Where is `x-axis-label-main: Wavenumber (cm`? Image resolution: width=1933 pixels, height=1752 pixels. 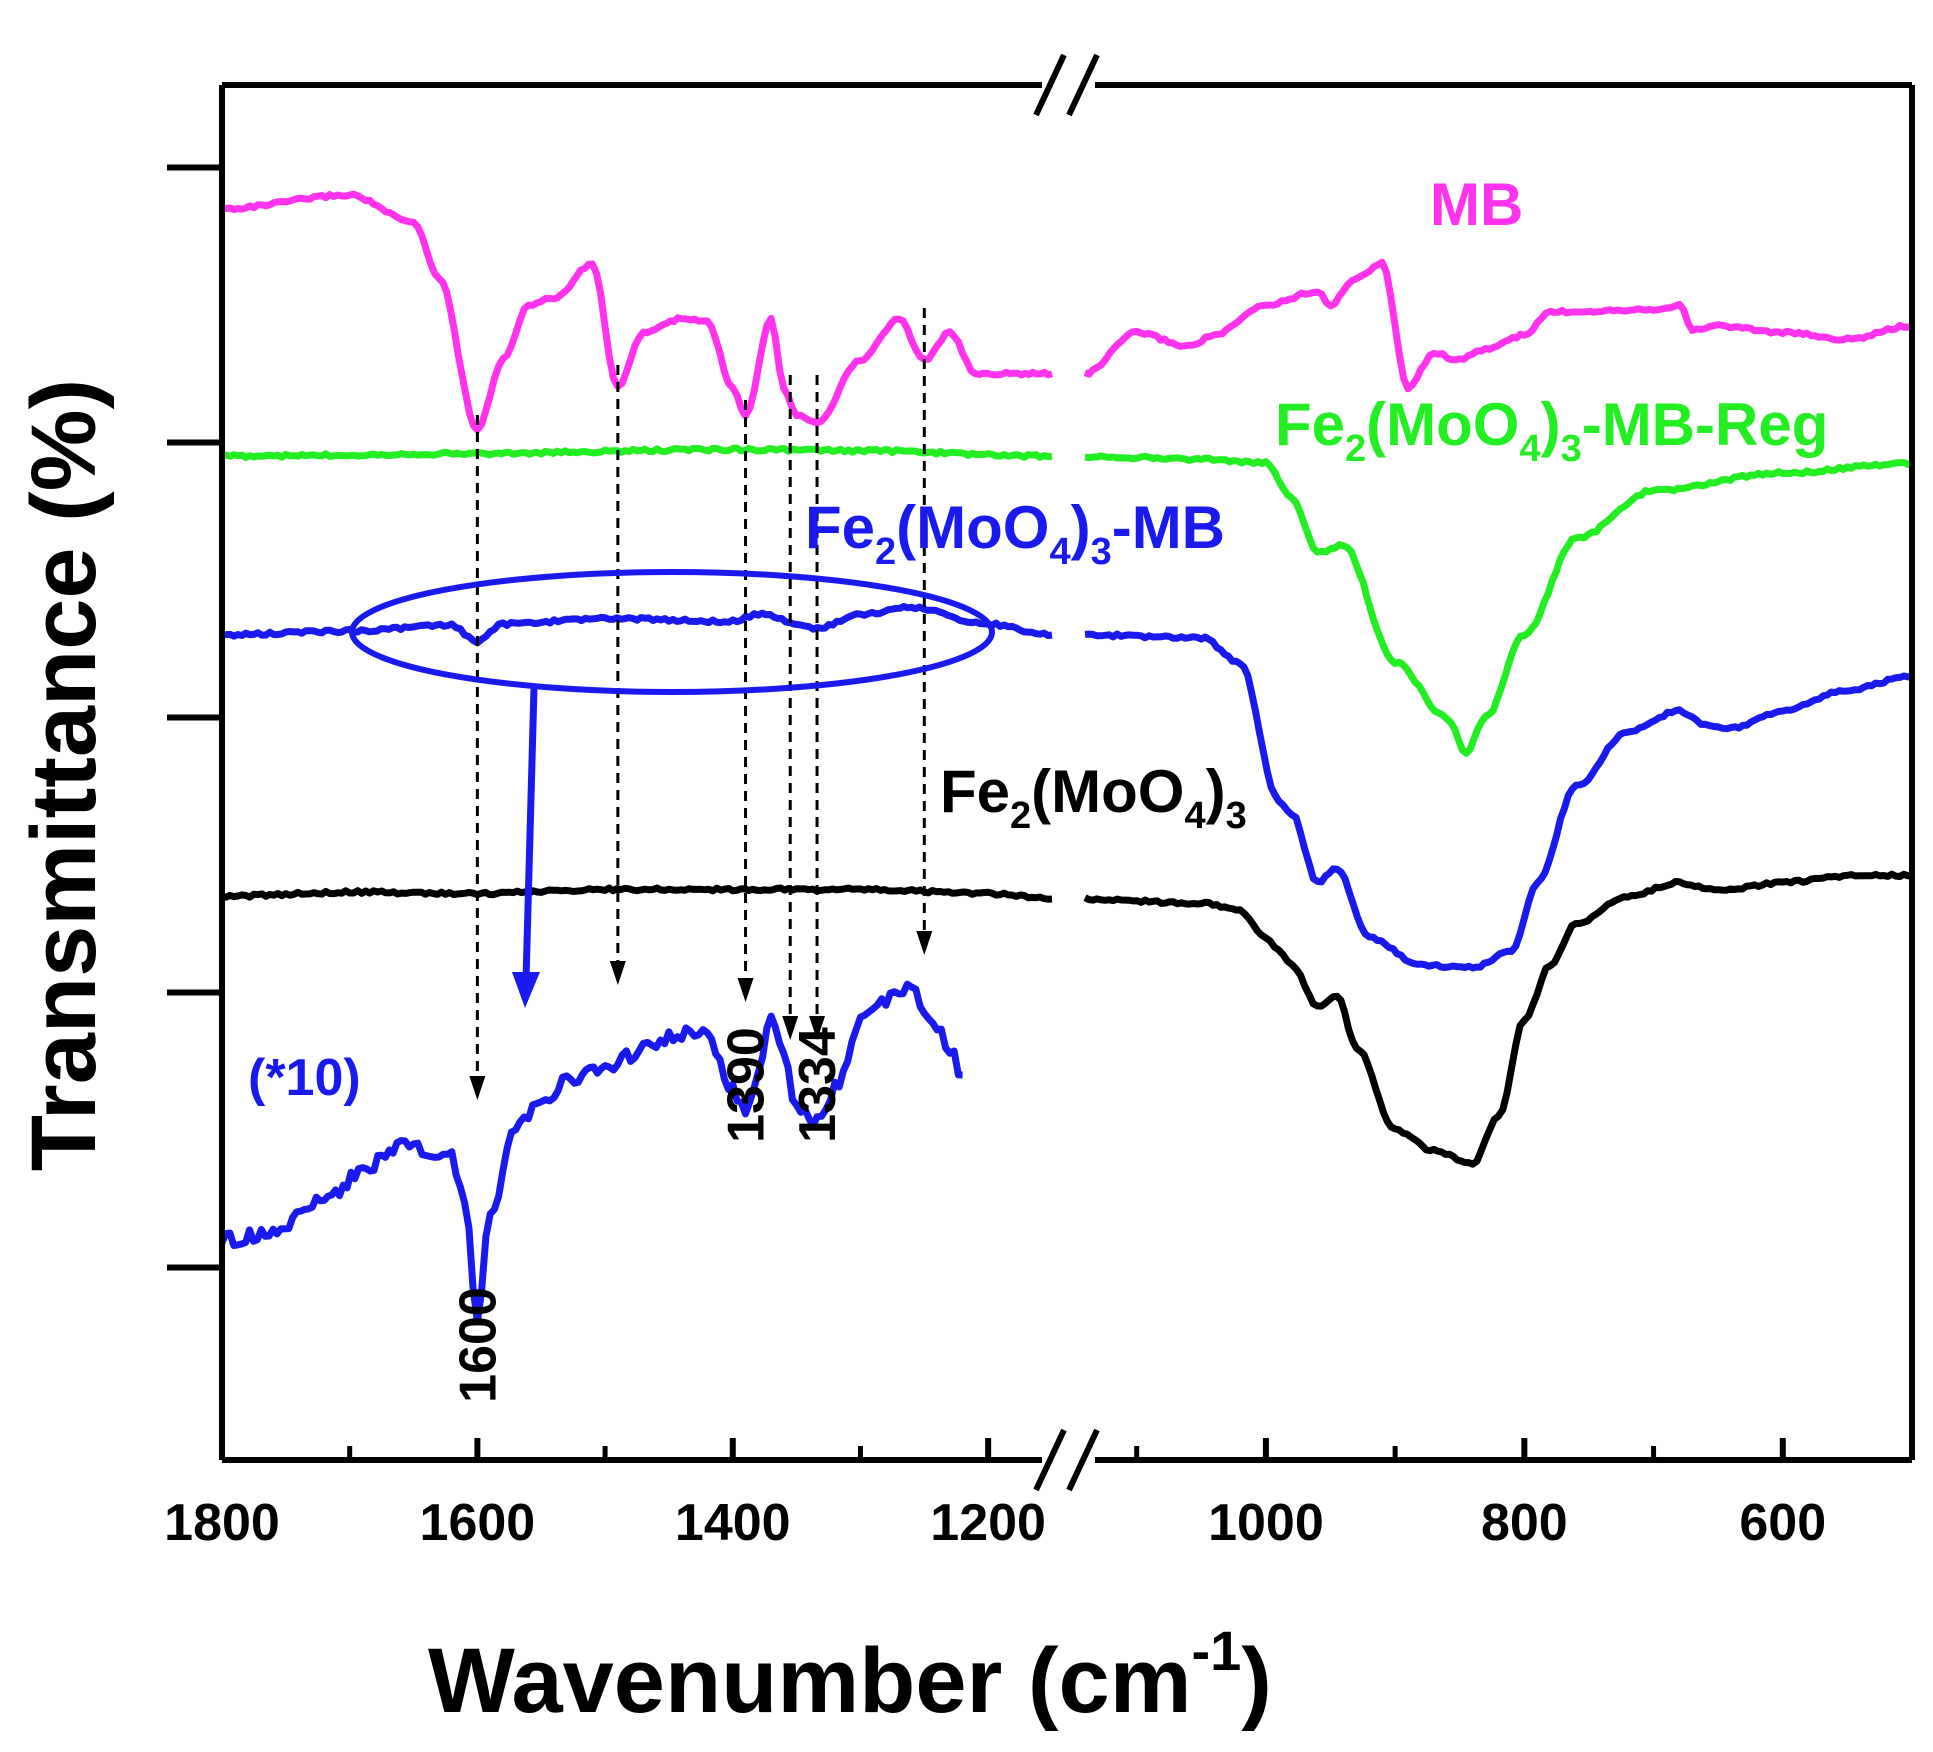
x-axis-label-main: Wavenumber (cm is located at coordinates (809, 1681).